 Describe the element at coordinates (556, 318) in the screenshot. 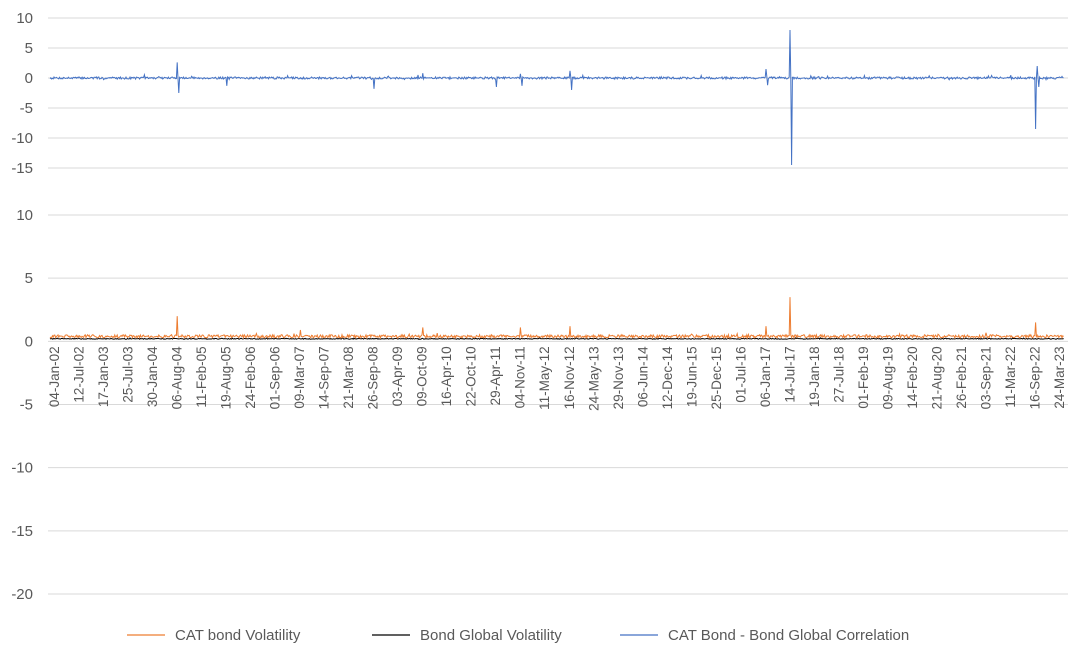

I see `series-line-cat-bond-volatility` at that location.